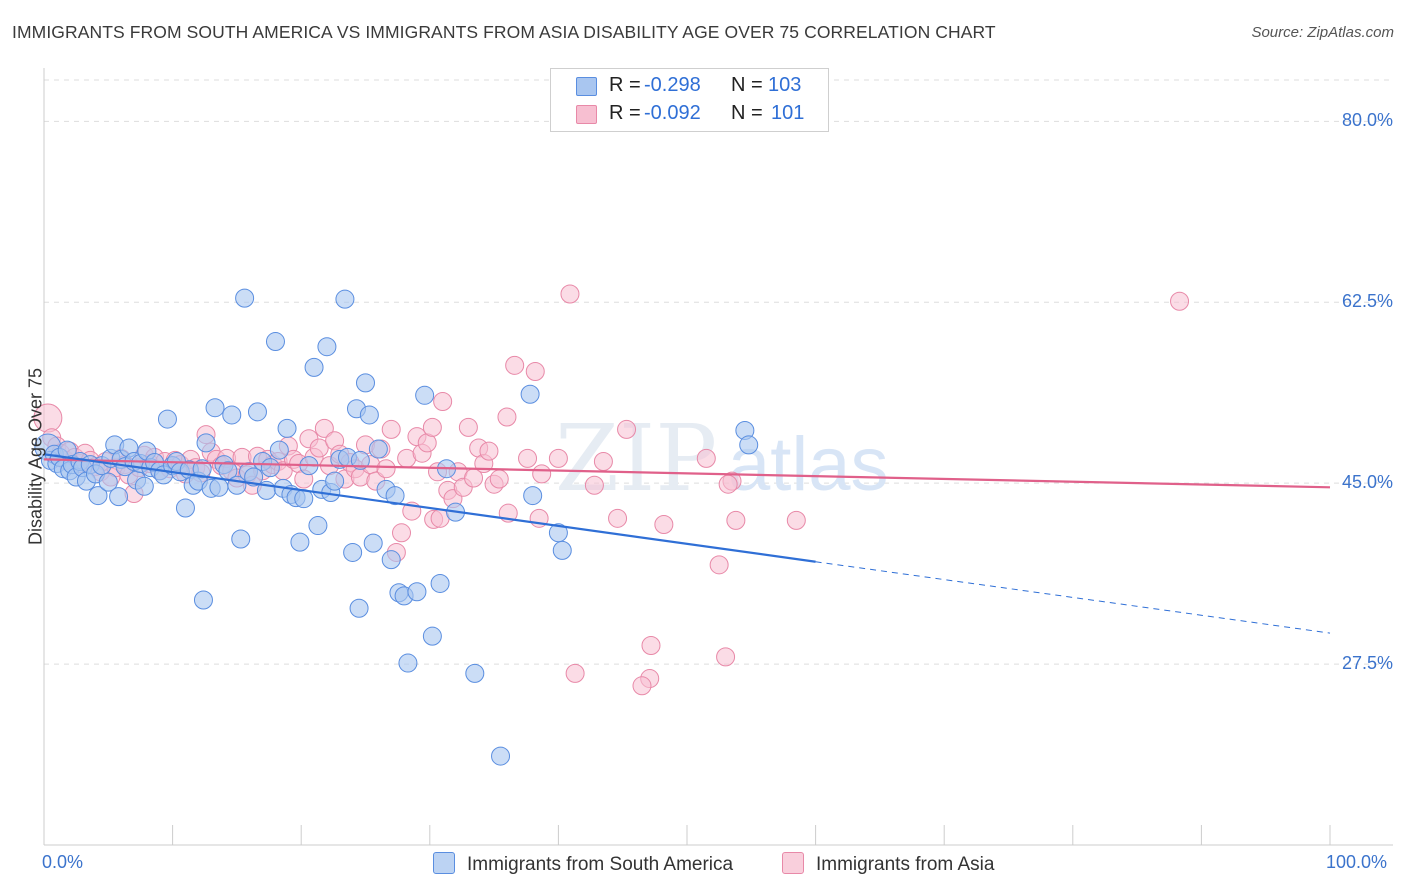 The width and height of the screenshot is (1406, 892). I want to click on south-america-trend-extension, so click(1073, 597).